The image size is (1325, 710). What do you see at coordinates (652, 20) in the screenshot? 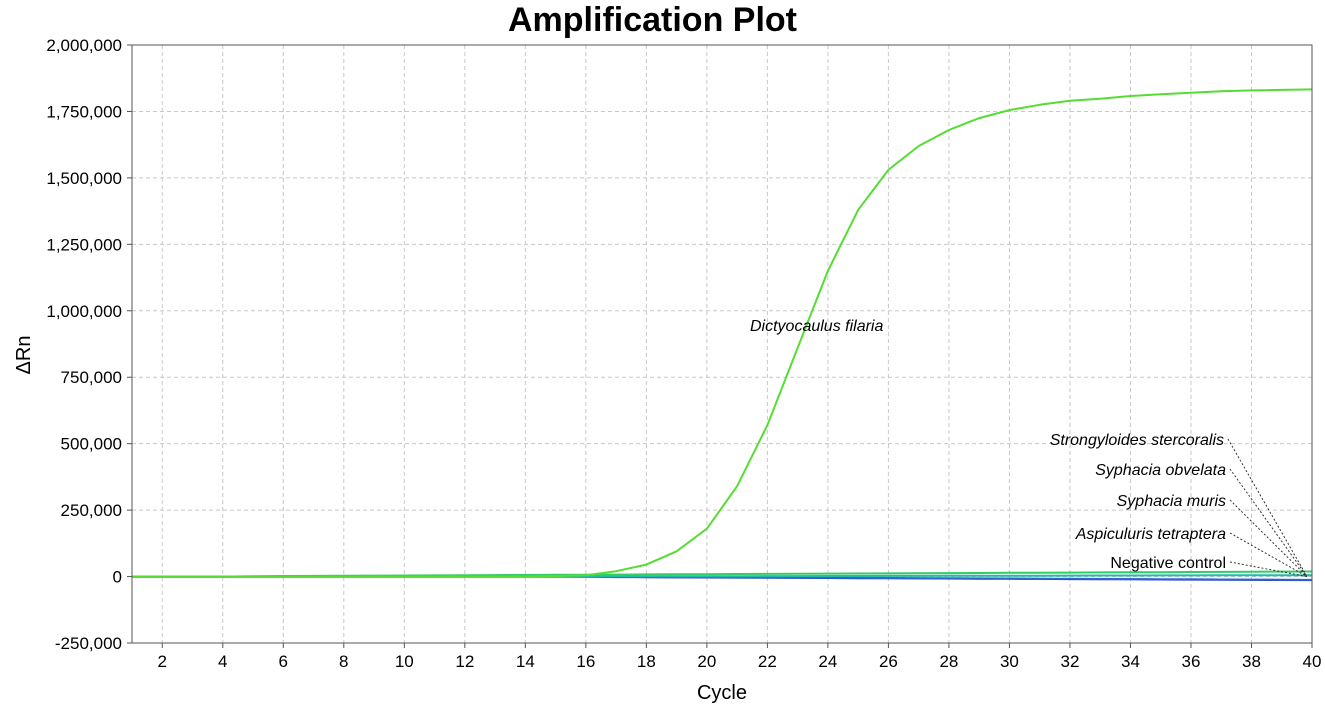
I see `chart-title: Amplification Plot` at bounding box center [652, 20].